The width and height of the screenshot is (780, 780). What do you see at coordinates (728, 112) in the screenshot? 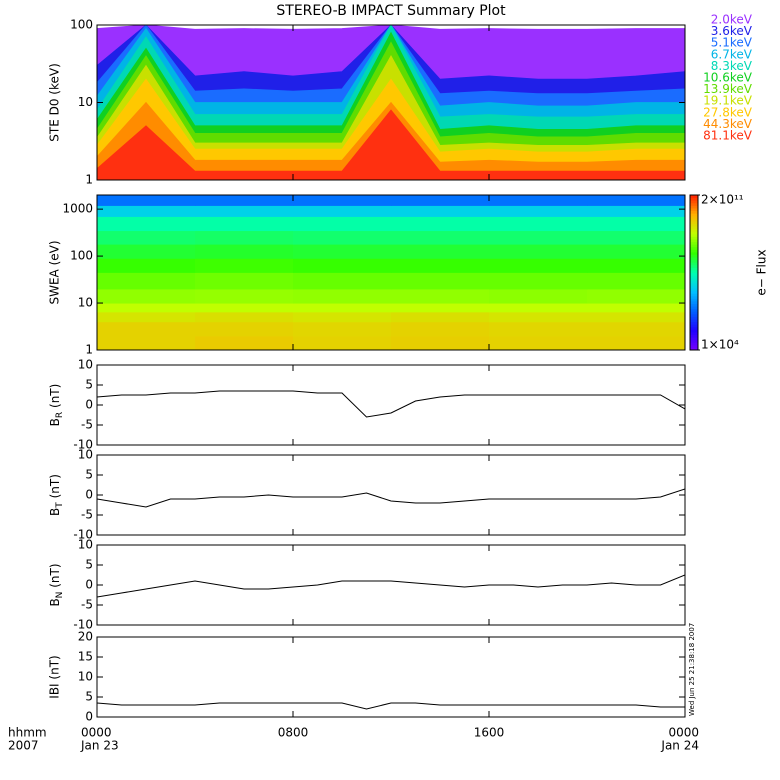
I see `legend-entry: 27.8keV` at bounding box center [728, 112].